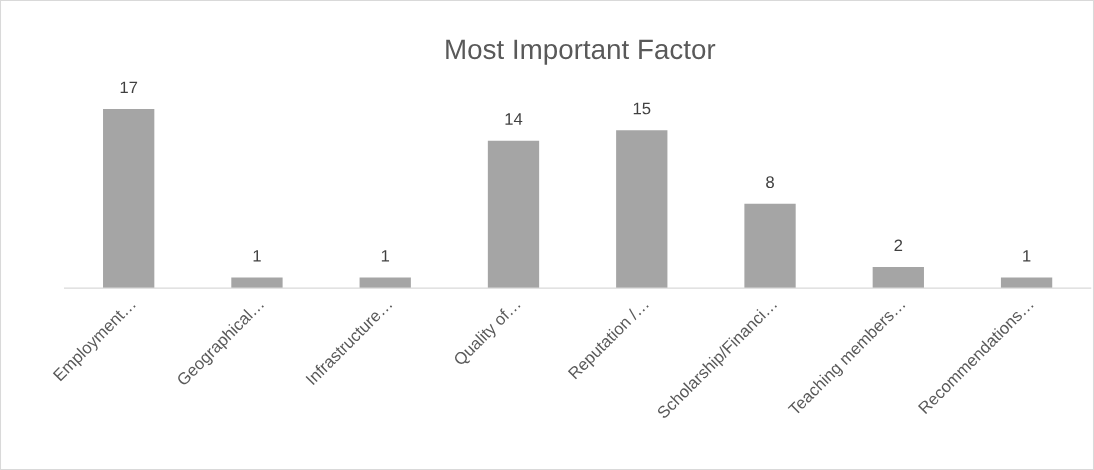 The image size is (1094, 470). Describe the element at coordinates (770, 182) in the screenshot. I see `data-label: 8` at that location.